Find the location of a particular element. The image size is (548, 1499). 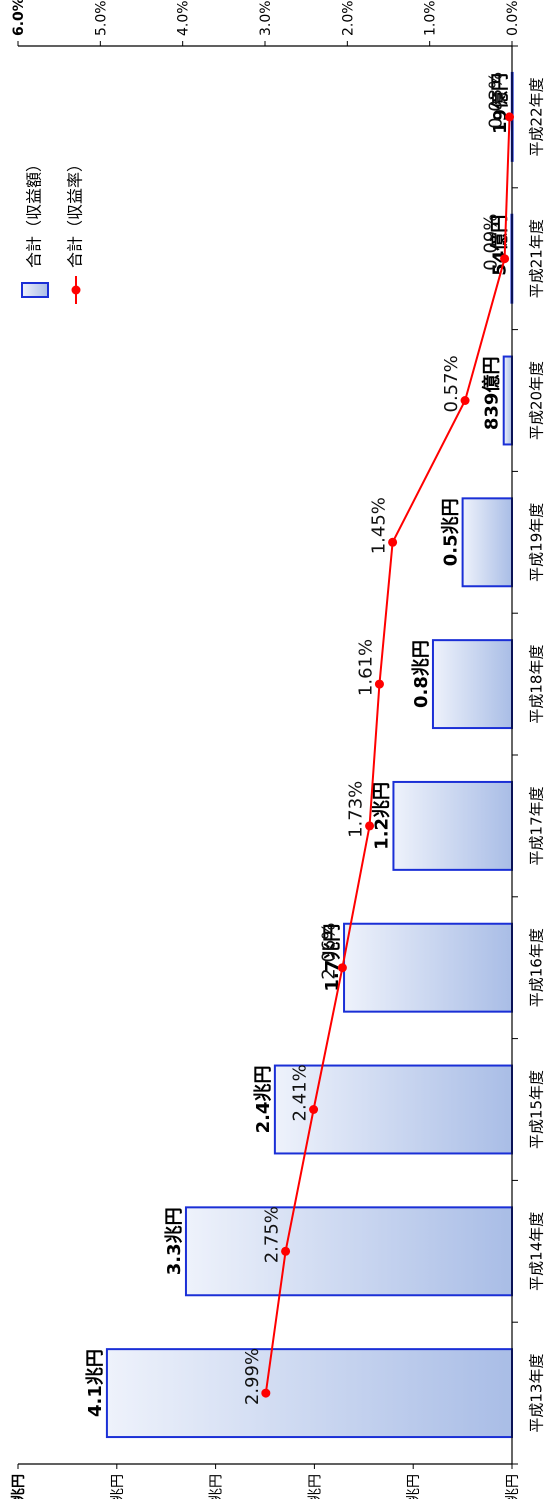

category-label: 平成16年度 is located at coordinates (537, 967).